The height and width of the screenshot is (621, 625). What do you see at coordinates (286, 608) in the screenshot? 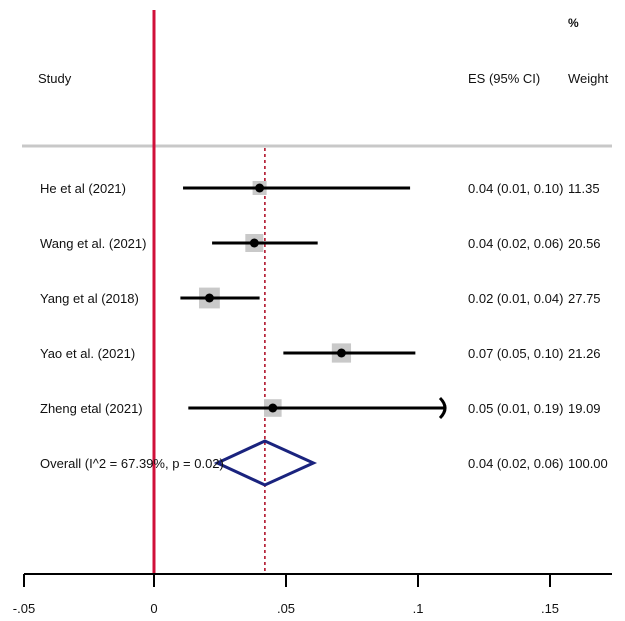
I see `x-tick-label: .05` at bounding box center [286, 608].